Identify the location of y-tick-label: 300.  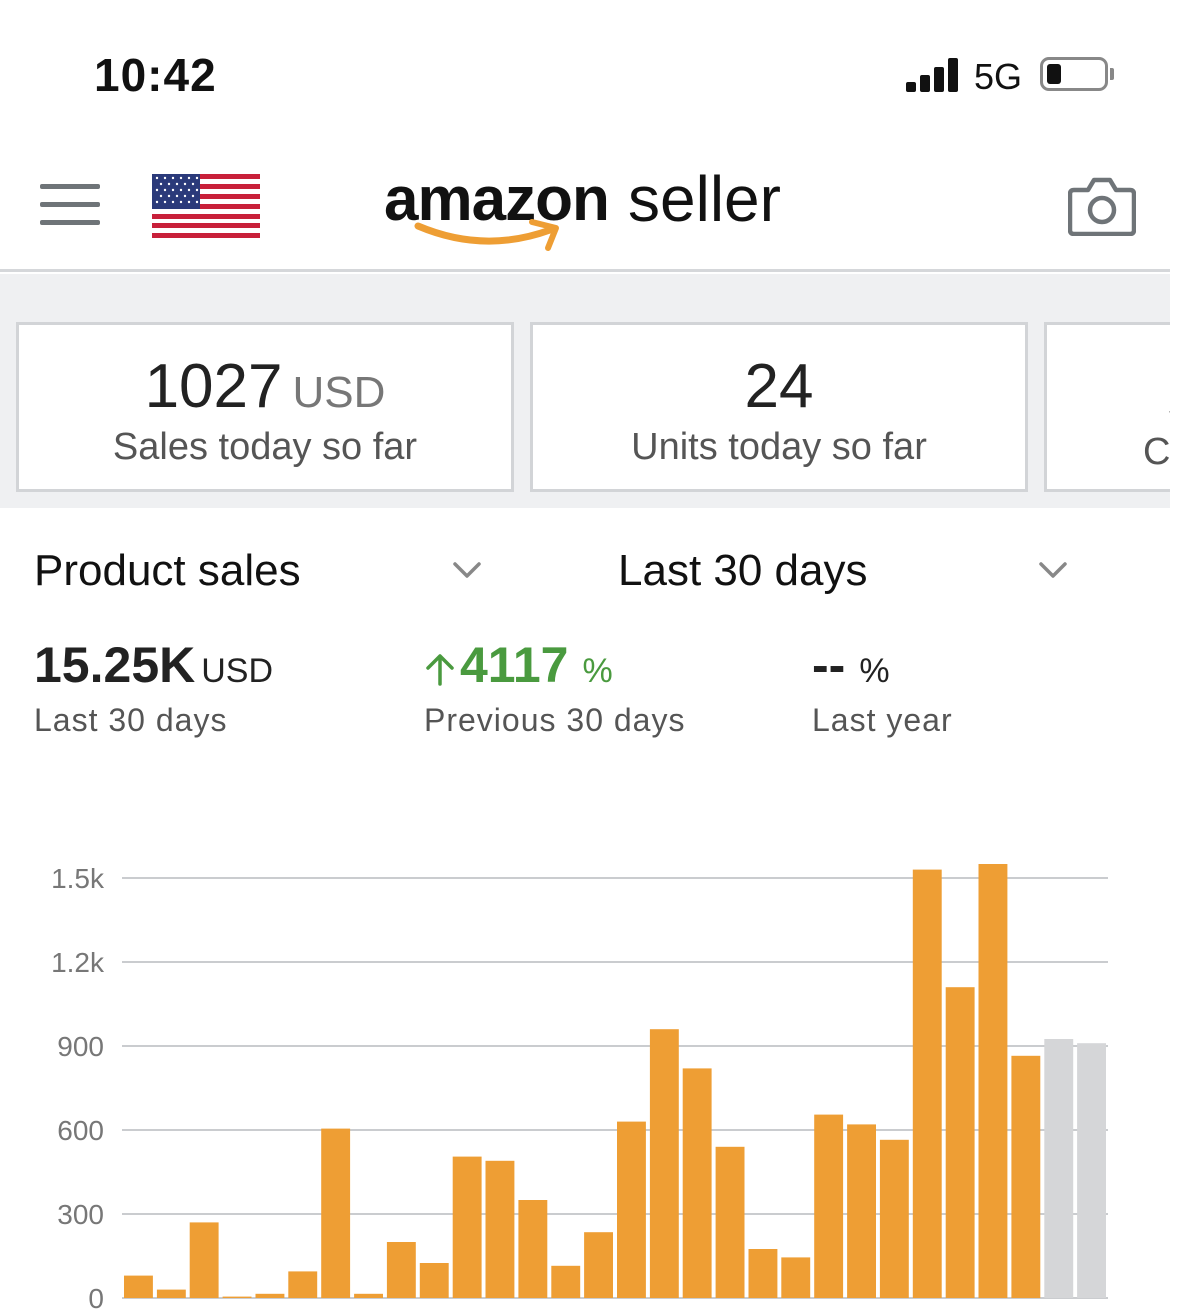
(80, 1214).